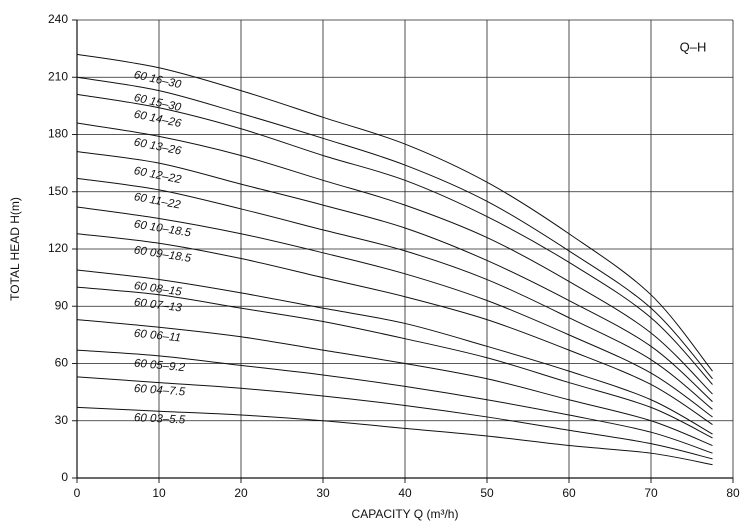  I want to click on series-label: 60 12–22, so click(158, 175).